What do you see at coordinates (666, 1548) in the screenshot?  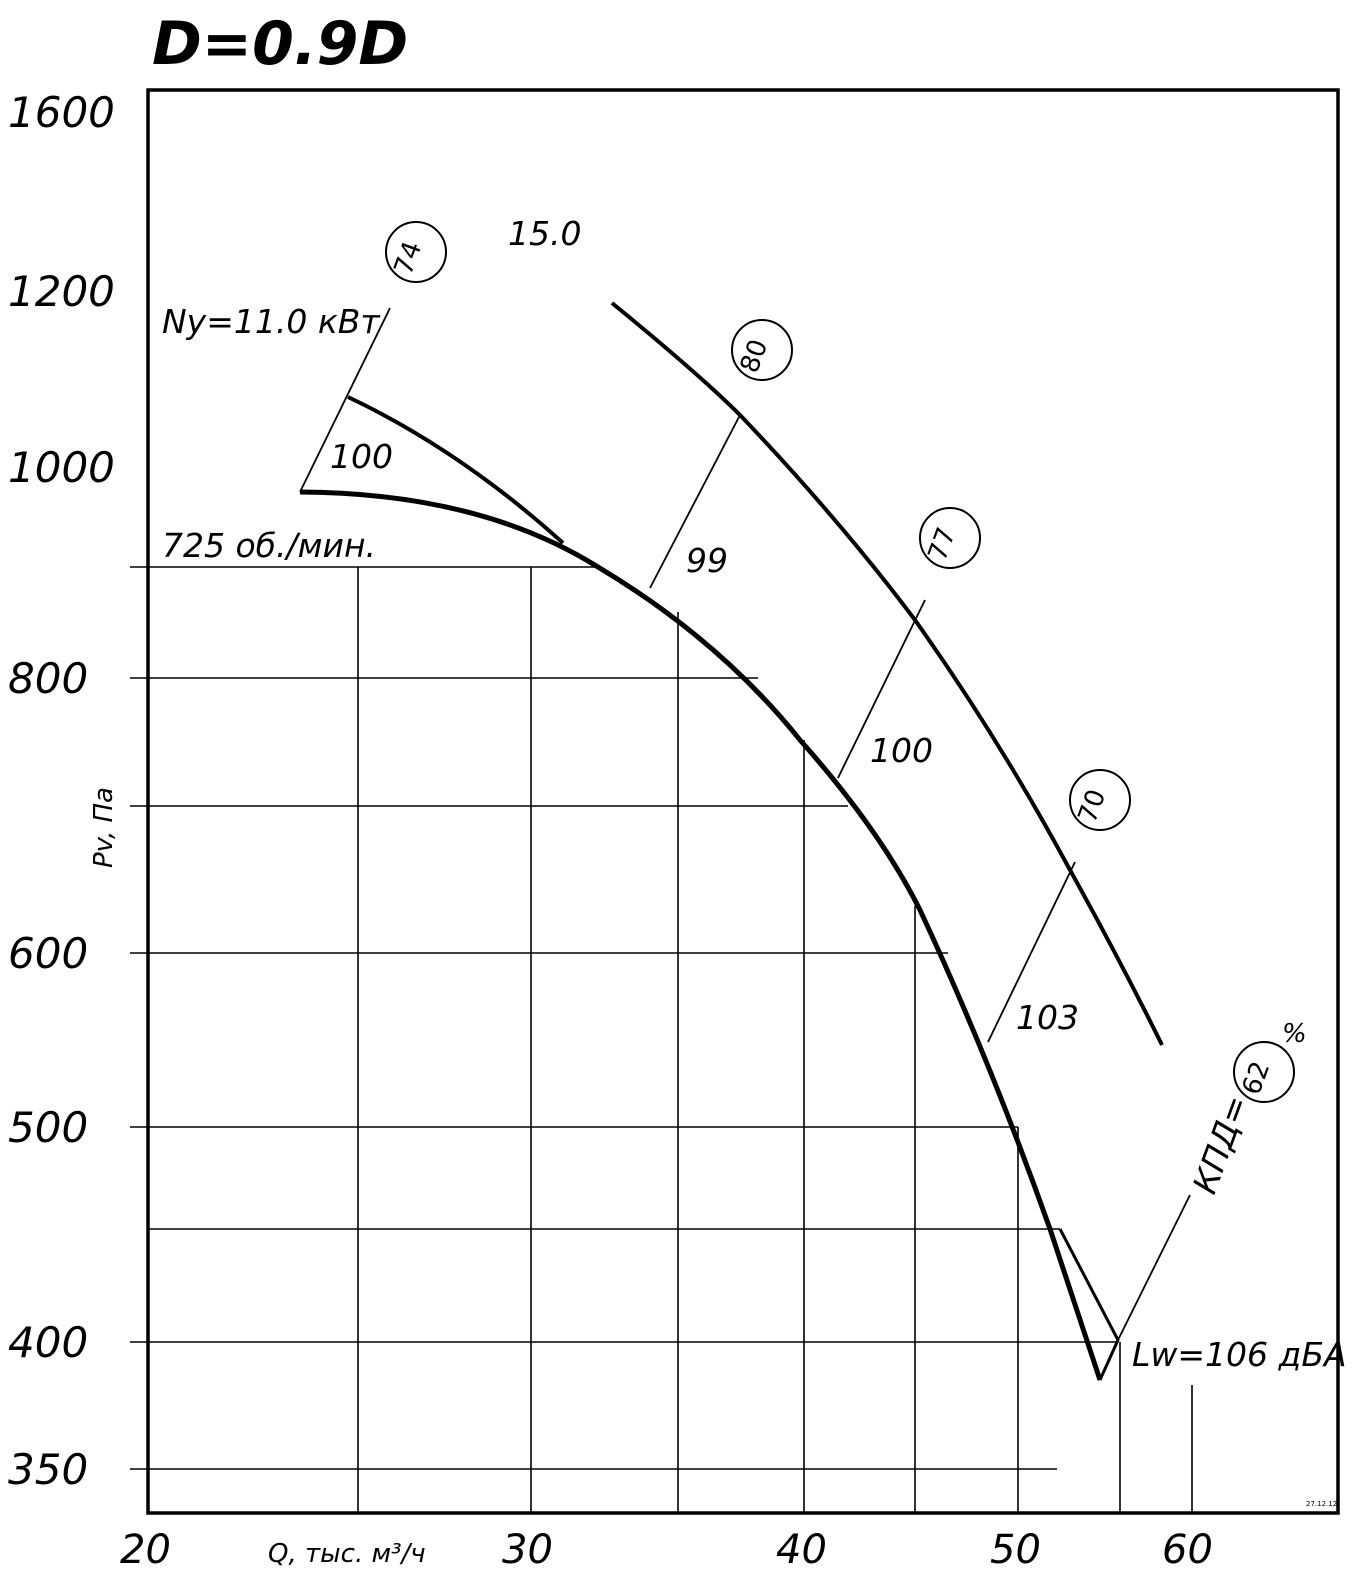 I see `x-axis-ticks: 20 30 40 50 60` at bounding box center [666, 1548].